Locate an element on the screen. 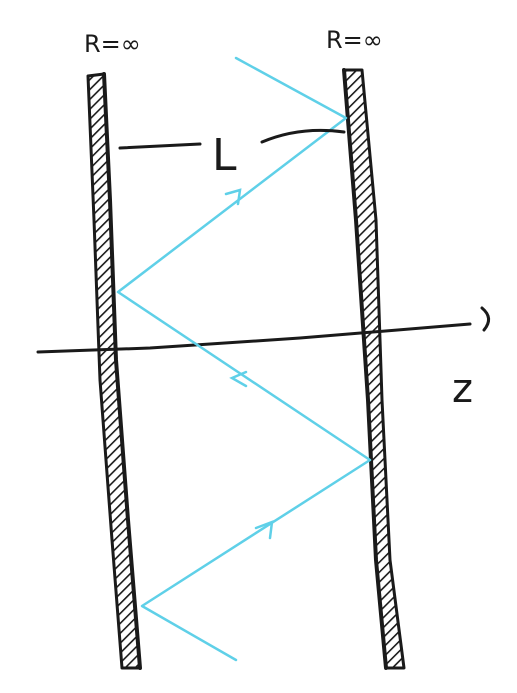 The image size is (517, 693). separation-marker: L is located at coordinates (232, 154).